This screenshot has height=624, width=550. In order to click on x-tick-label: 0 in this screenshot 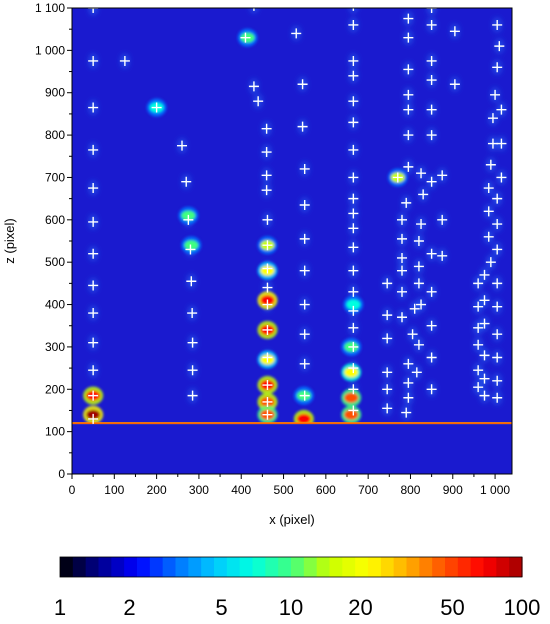, I will do `click(72, 490)`.